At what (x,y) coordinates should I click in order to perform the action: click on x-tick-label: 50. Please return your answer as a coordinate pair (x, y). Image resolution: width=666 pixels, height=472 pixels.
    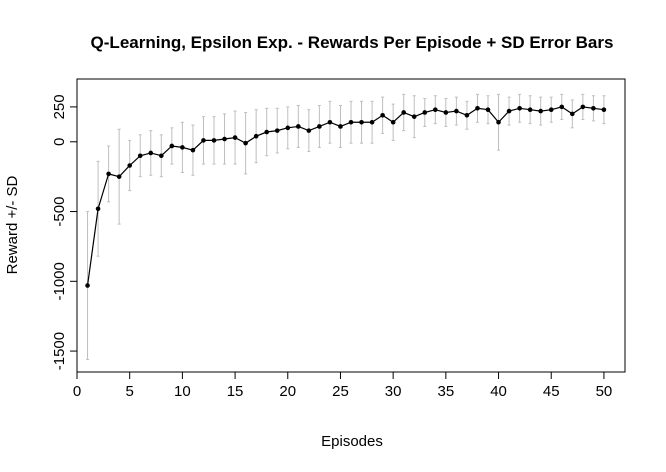
    Looking at the image, I should click on (604, 391).